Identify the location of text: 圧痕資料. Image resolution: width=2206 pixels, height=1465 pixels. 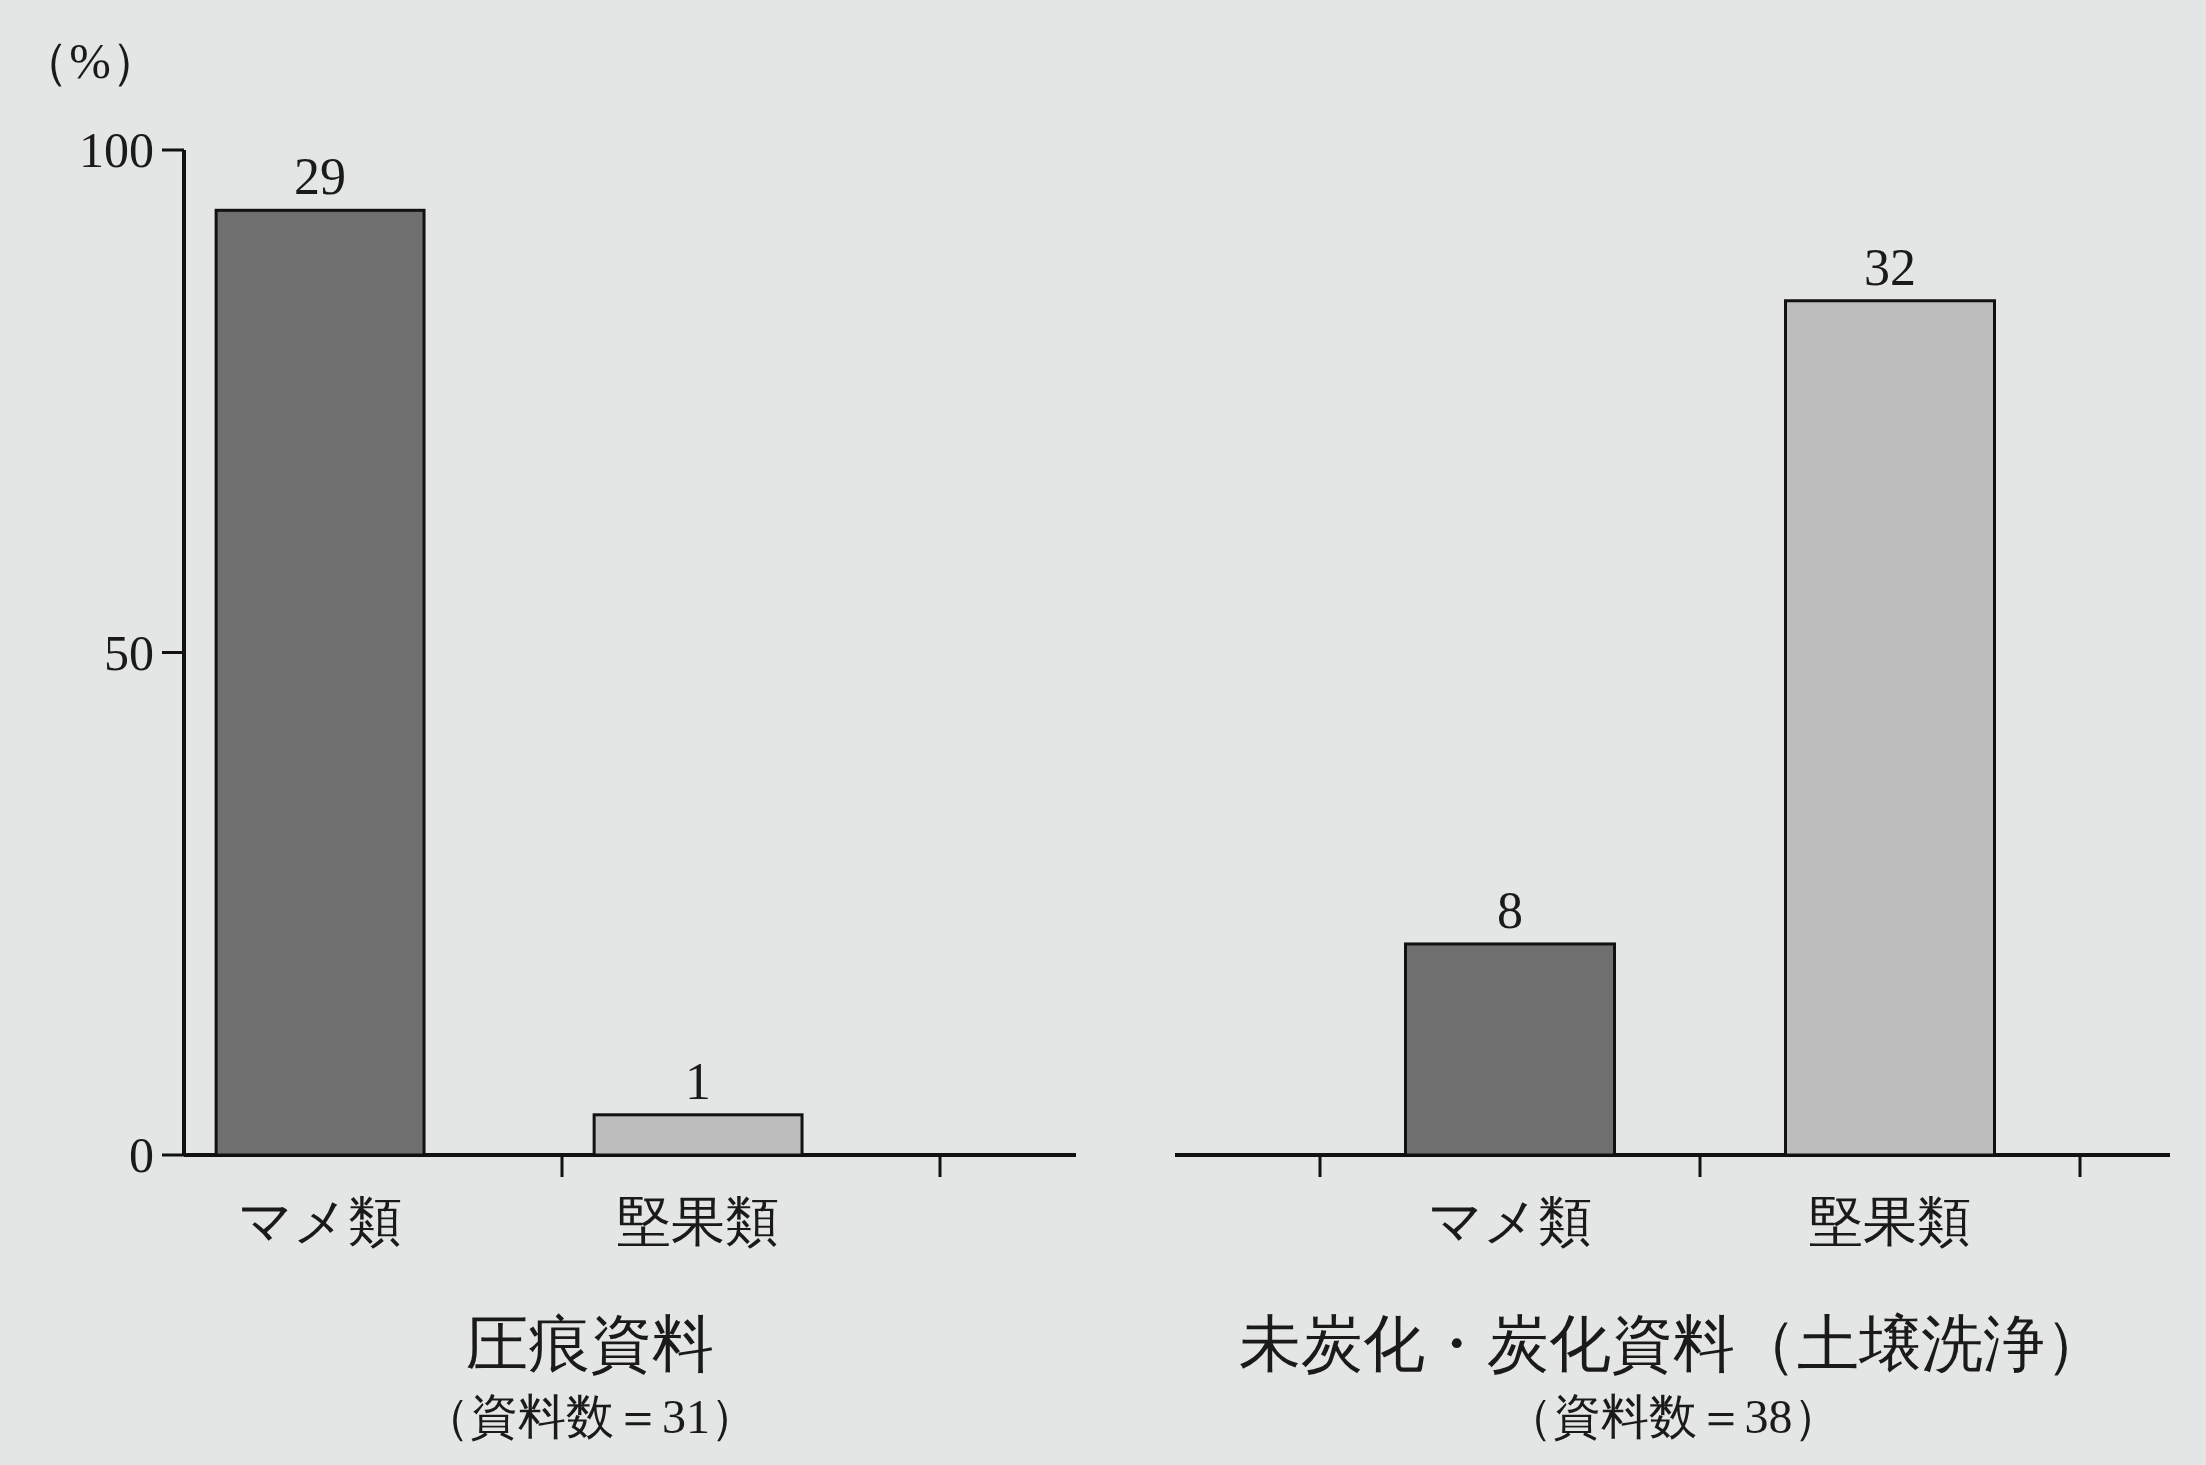
(590, 1344).